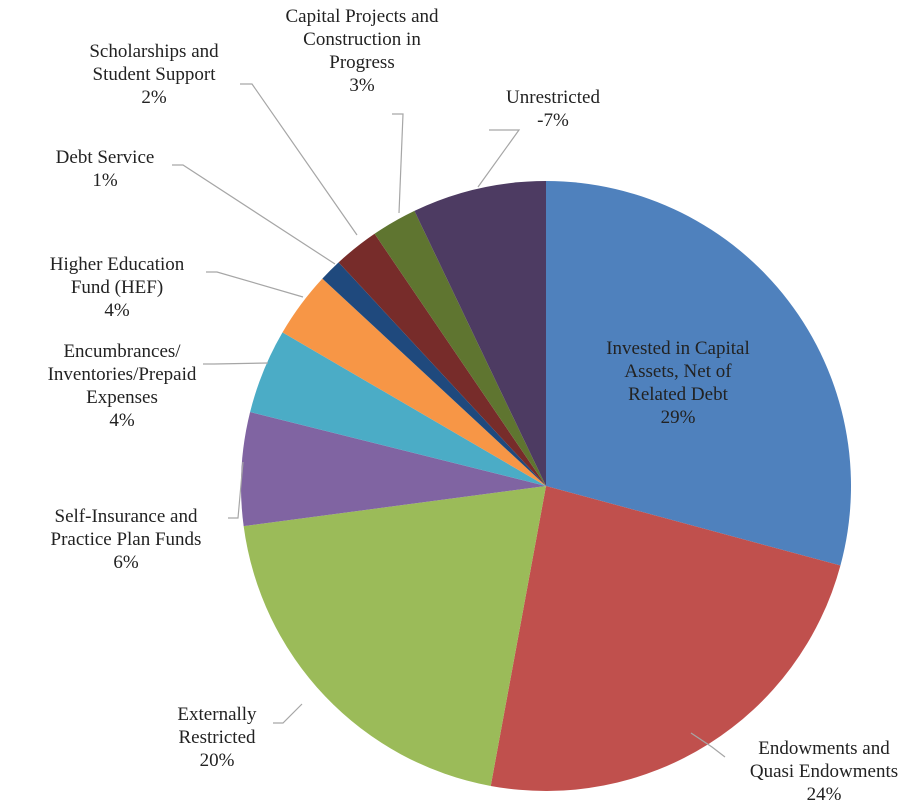 This screenshot has width=916, height=811. What do you see at coordinates (105, 180) in the screenshot?
I see `slice-value-label: 1%` at bounding box center [105, 180].